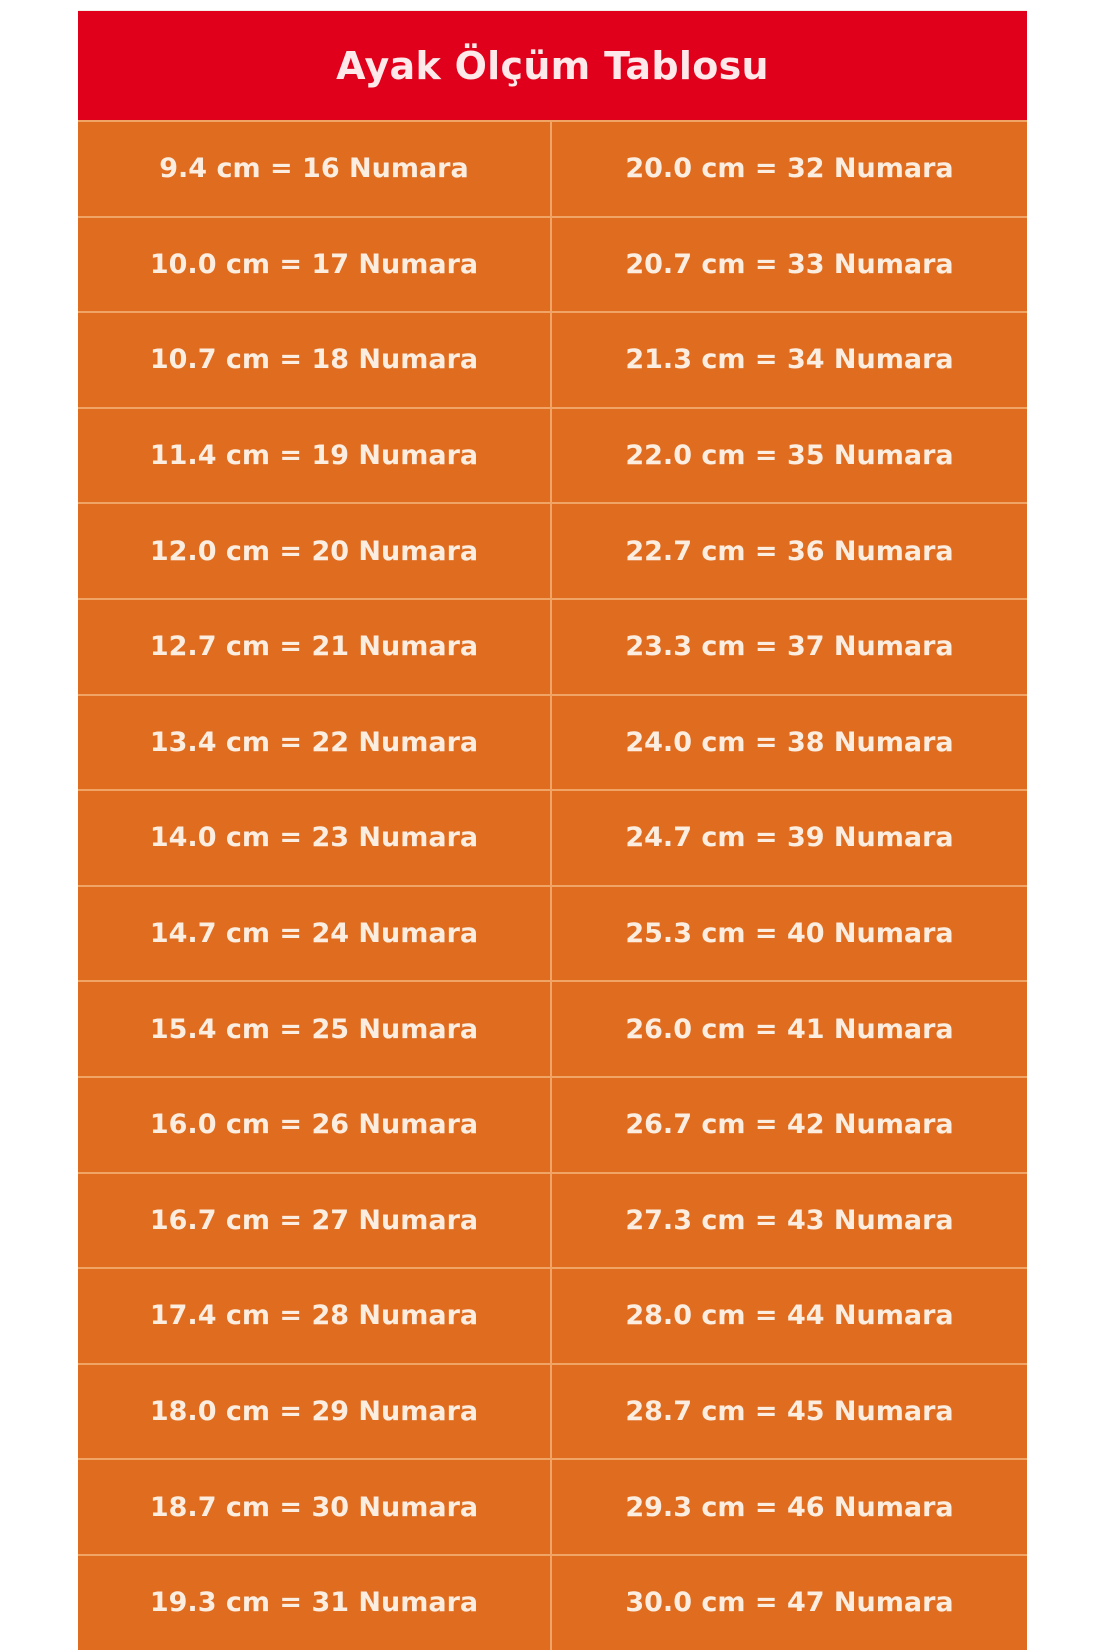 This screenshot has height=1650, width=1100. What do you see at coordinates (789, 263) in the screenshot?
I see `size-cell: 20.7 cm = 33 Numara` at bounding box center [789, 263].